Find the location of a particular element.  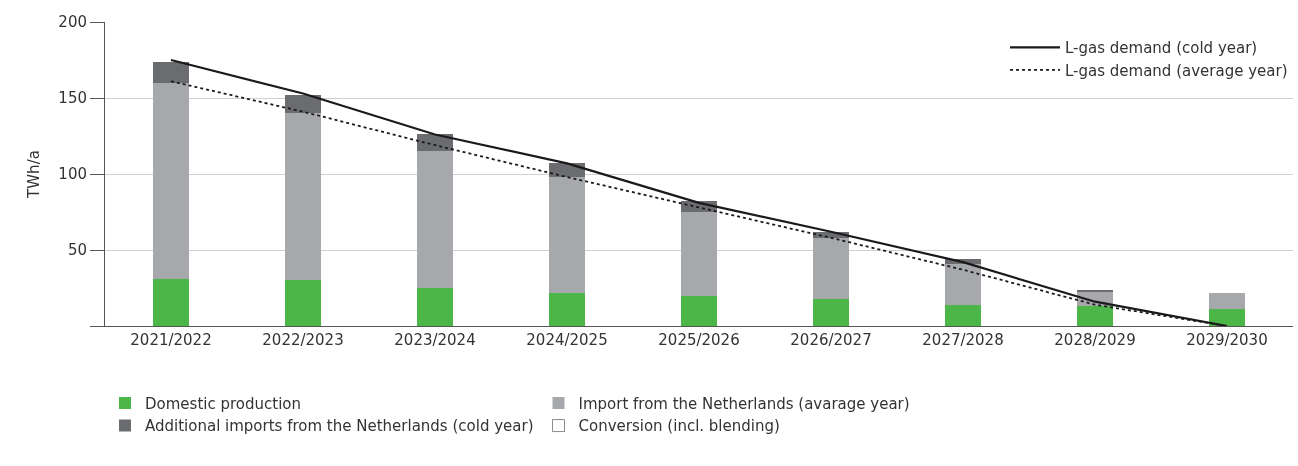

x-tick-label: 2023/2024 is located at coordinates (435, 340).